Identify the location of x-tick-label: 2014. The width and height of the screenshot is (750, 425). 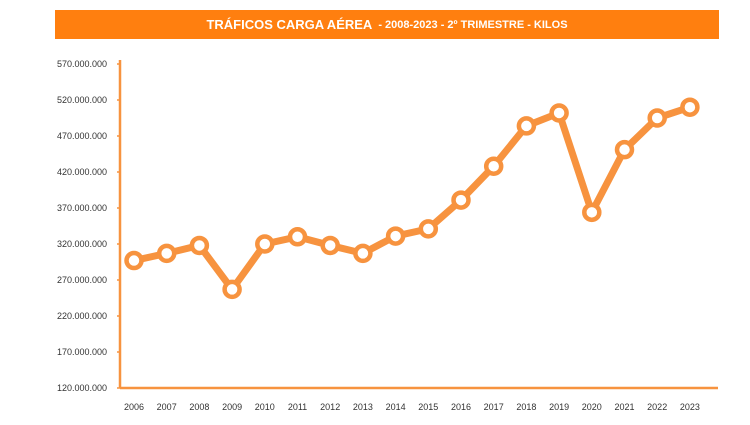
(396, 407).